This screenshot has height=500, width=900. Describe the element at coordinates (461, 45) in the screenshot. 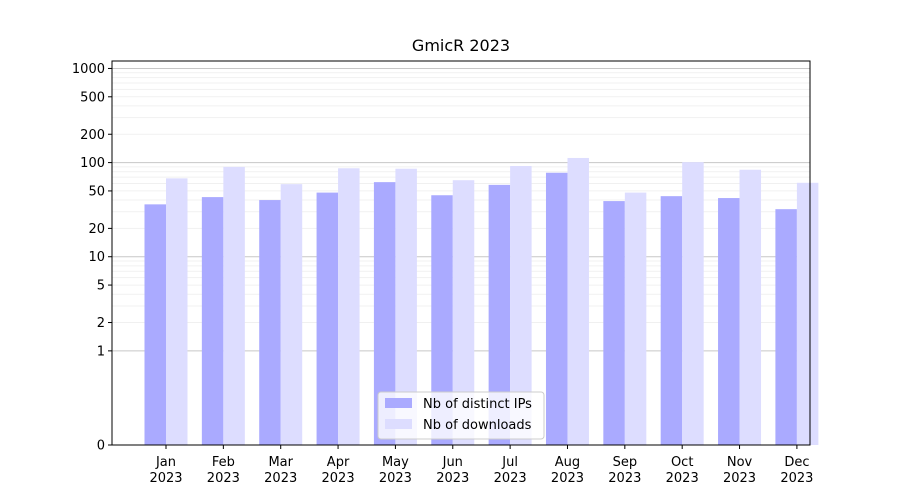

I see `chart-title: GmicR 2023` at that location.